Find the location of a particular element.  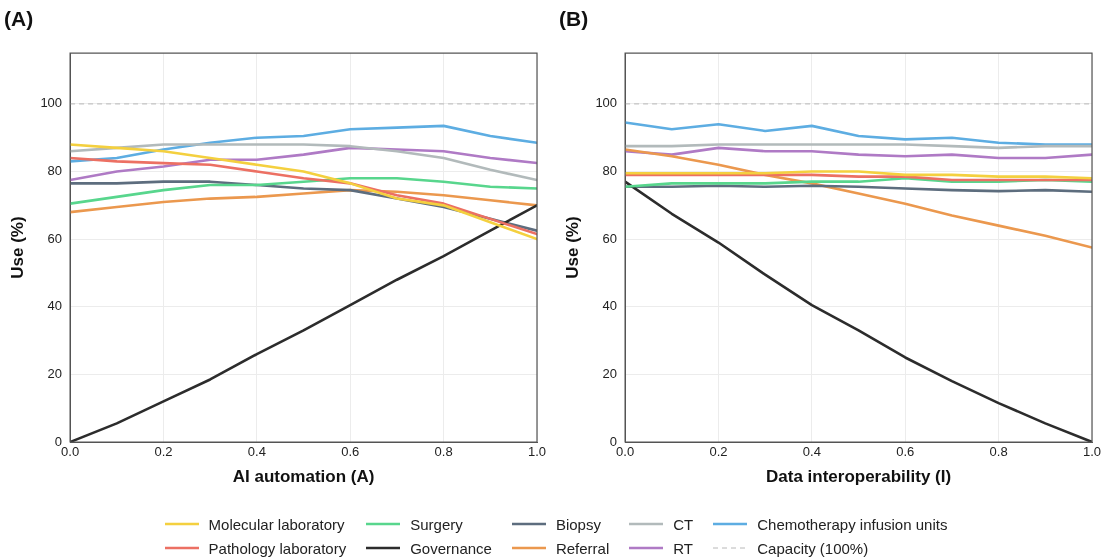

x-axis-title: Data interoperability (I) is located at coordinates (858, 477).